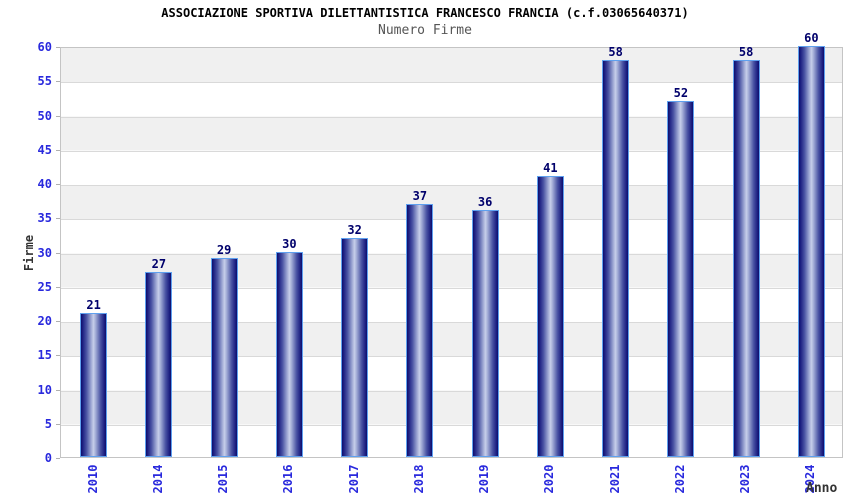  I want to click on bar-value-label: 36, so click(485, 202).